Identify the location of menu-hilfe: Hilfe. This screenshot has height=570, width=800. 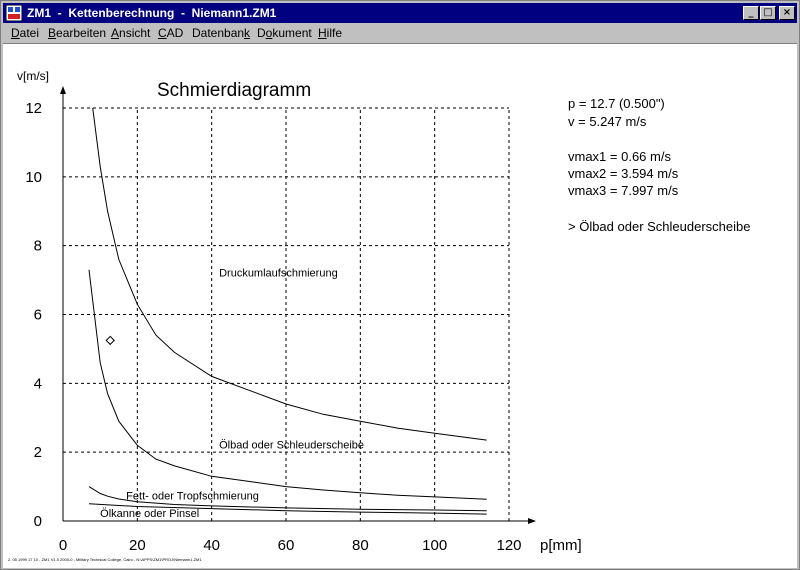
(330, 33).